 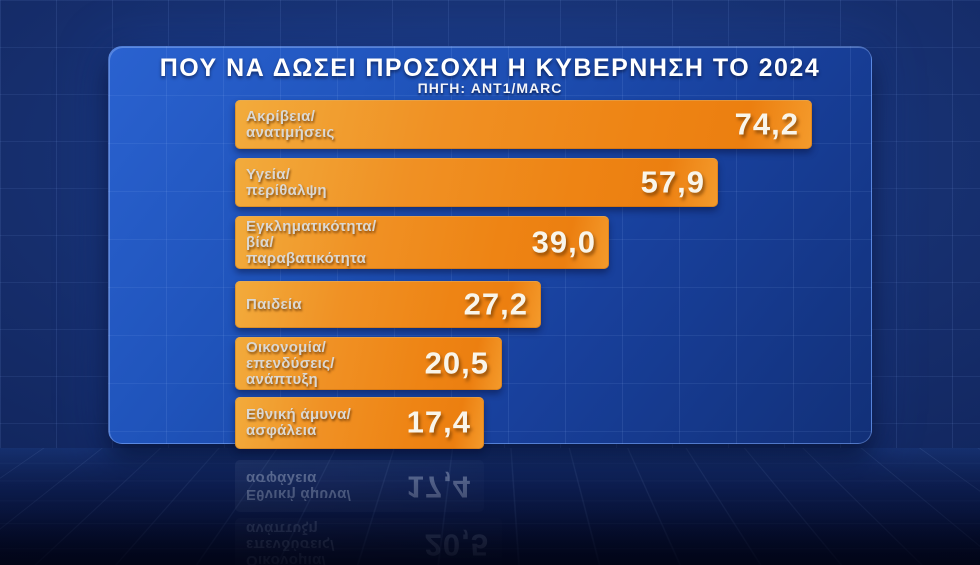 I want to click on bar-label: Ακρίβεια/ανατιμήσεις, so click(x=290, y=124).